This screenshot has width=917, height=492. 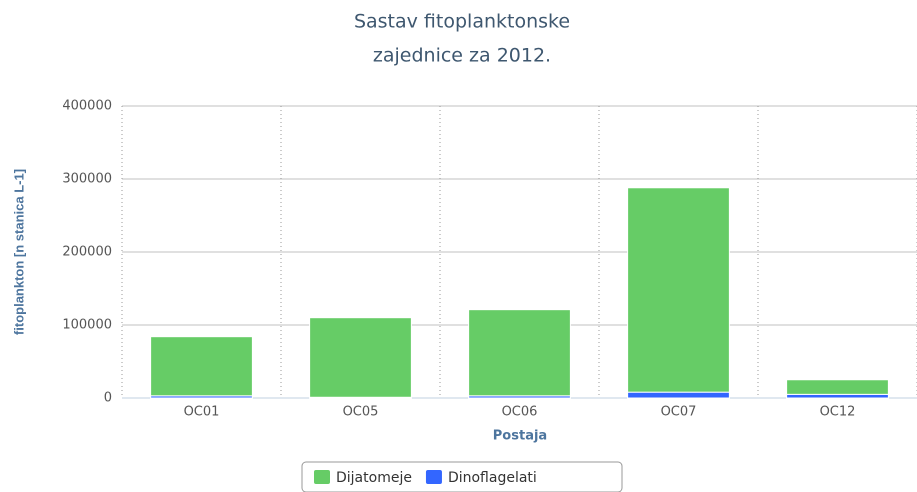 What do you see at coordinates (361, 412) in the screenshot?
I see `x-tick-label: OC05` at bounding box center [361, 412].